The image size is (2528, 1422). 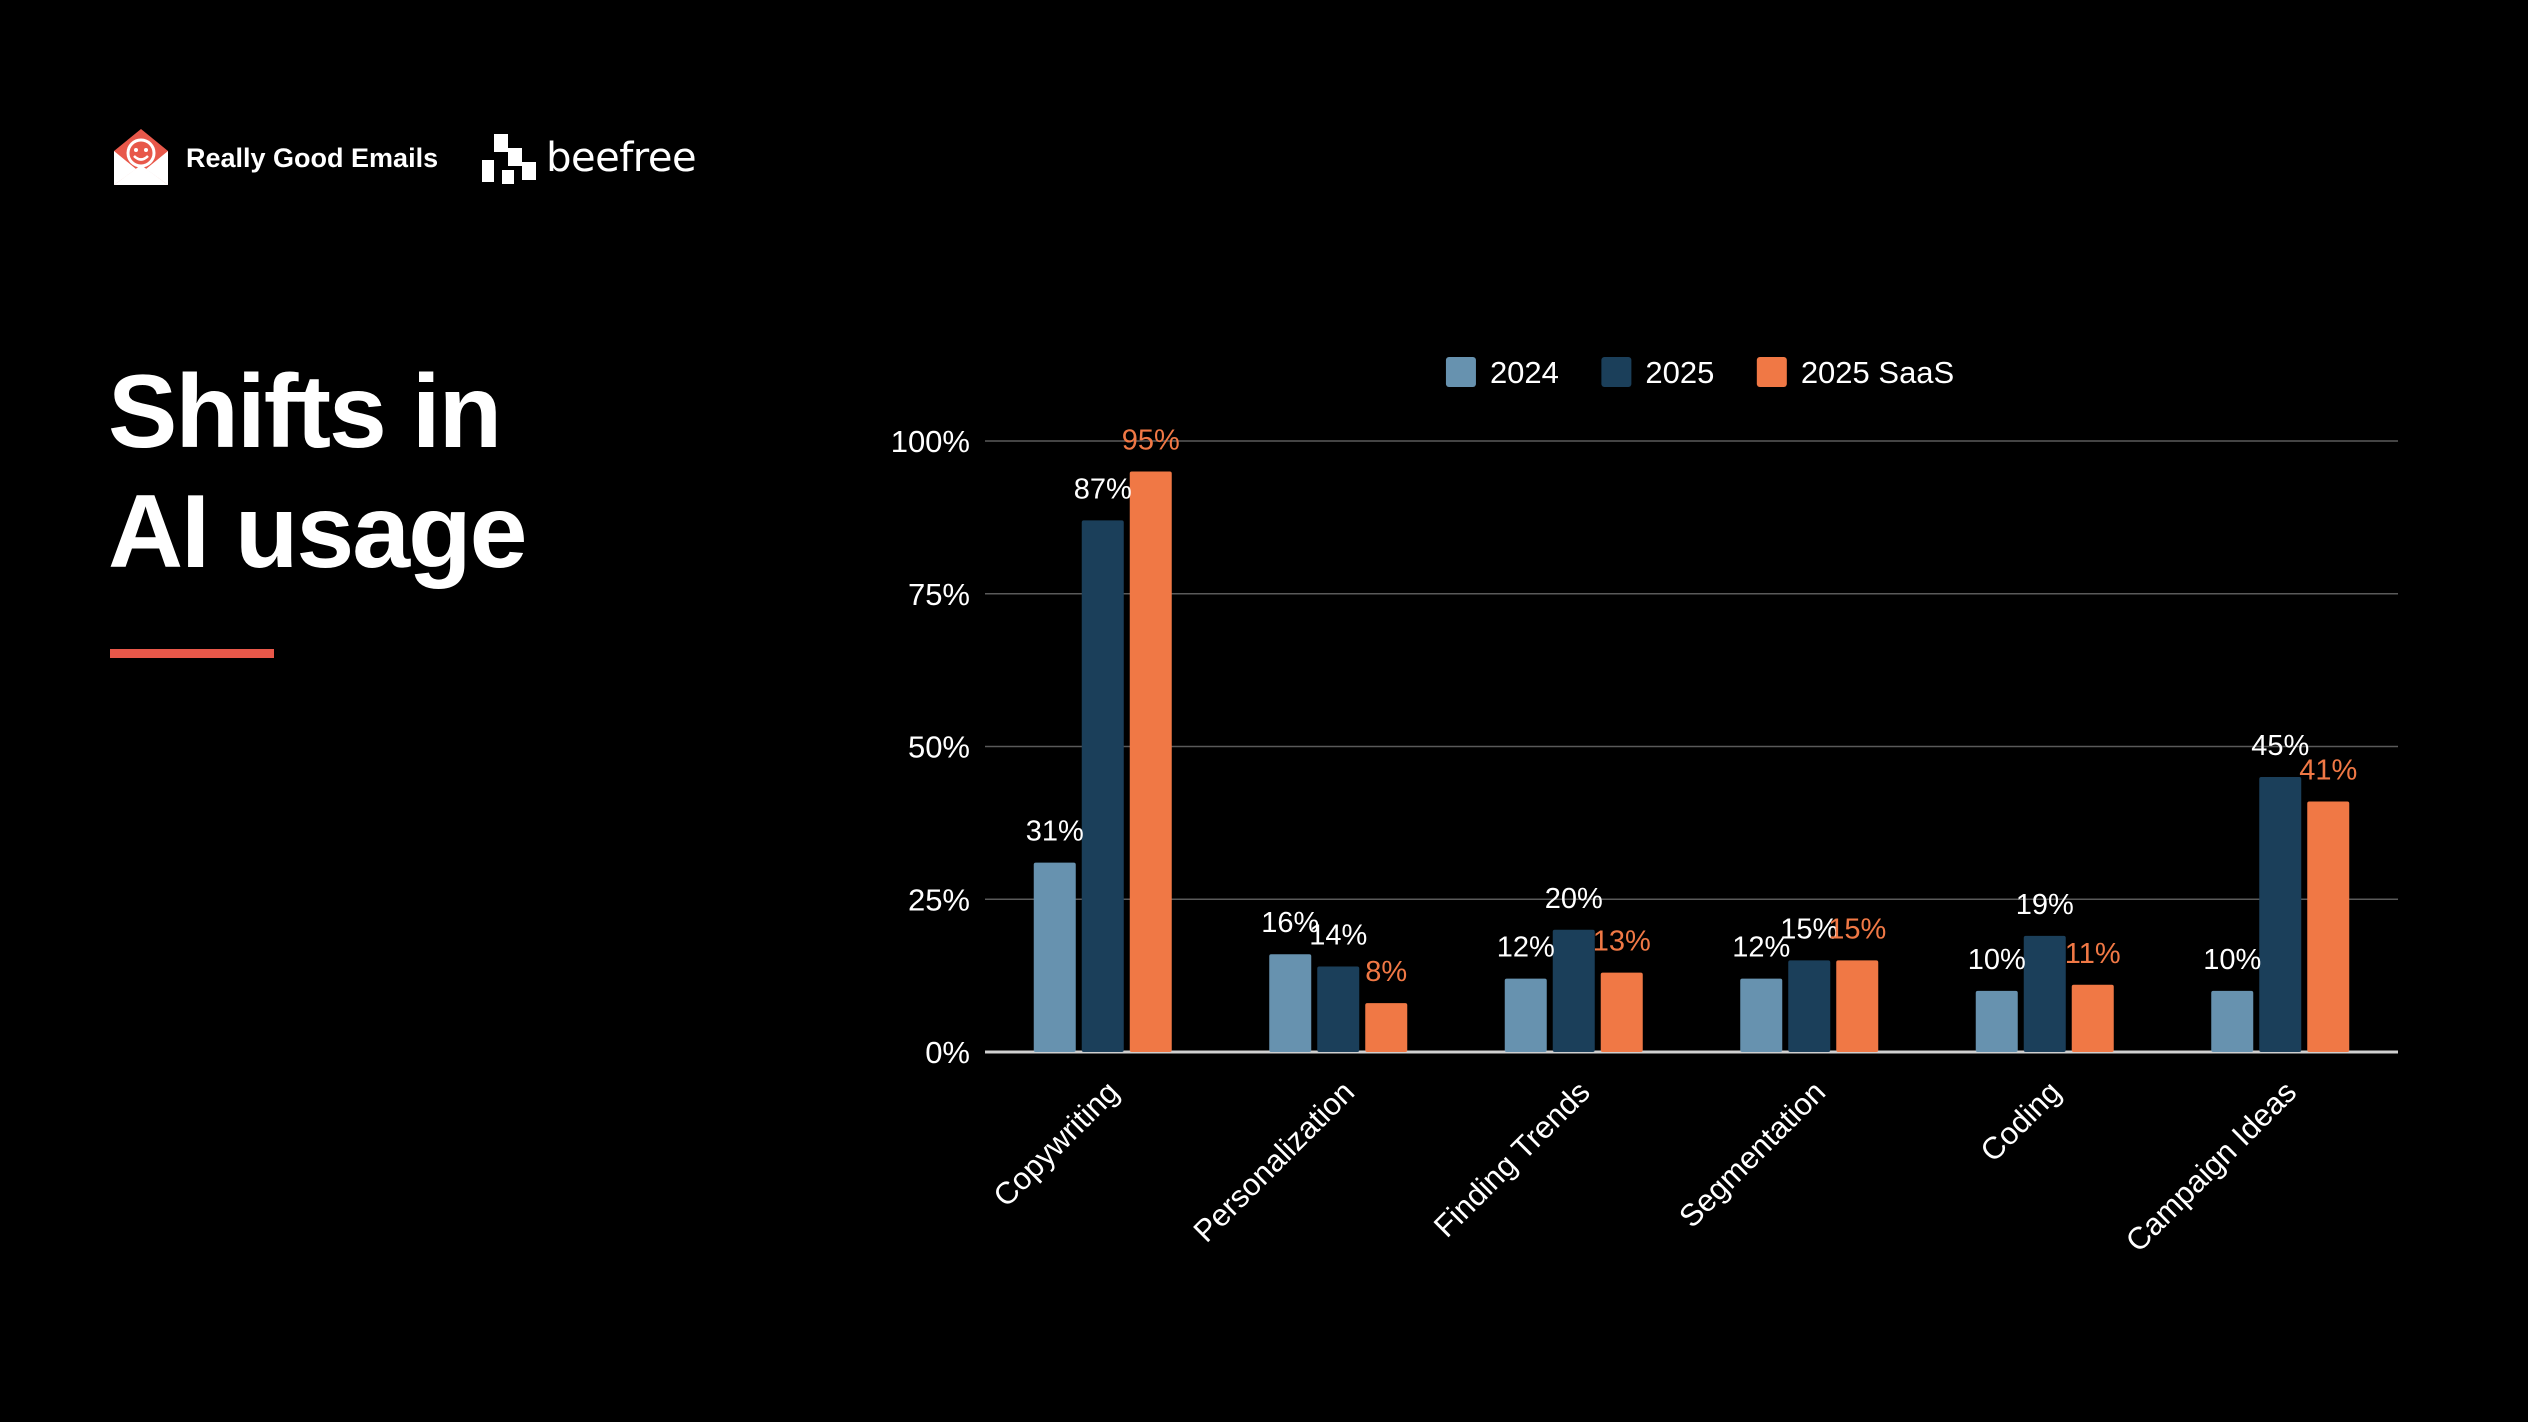 I want to click on value-label-2025-saas: 95%, so click(x=1151, y=441).